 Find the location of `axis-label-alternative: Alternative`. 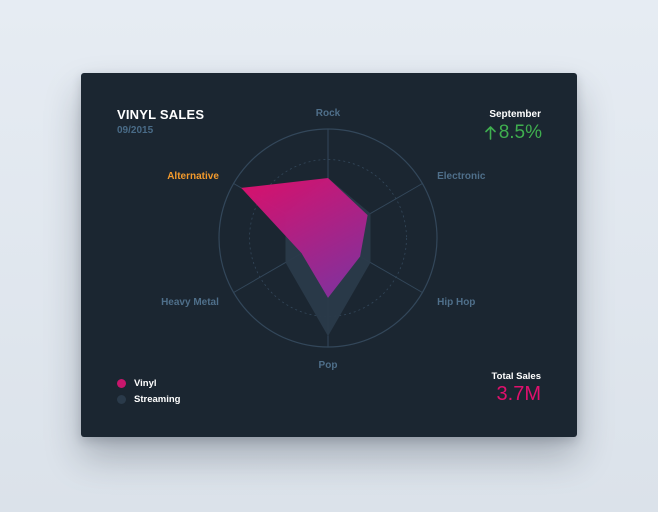

axis-label-alternative: Alternative is located at coordinates (193, 176).